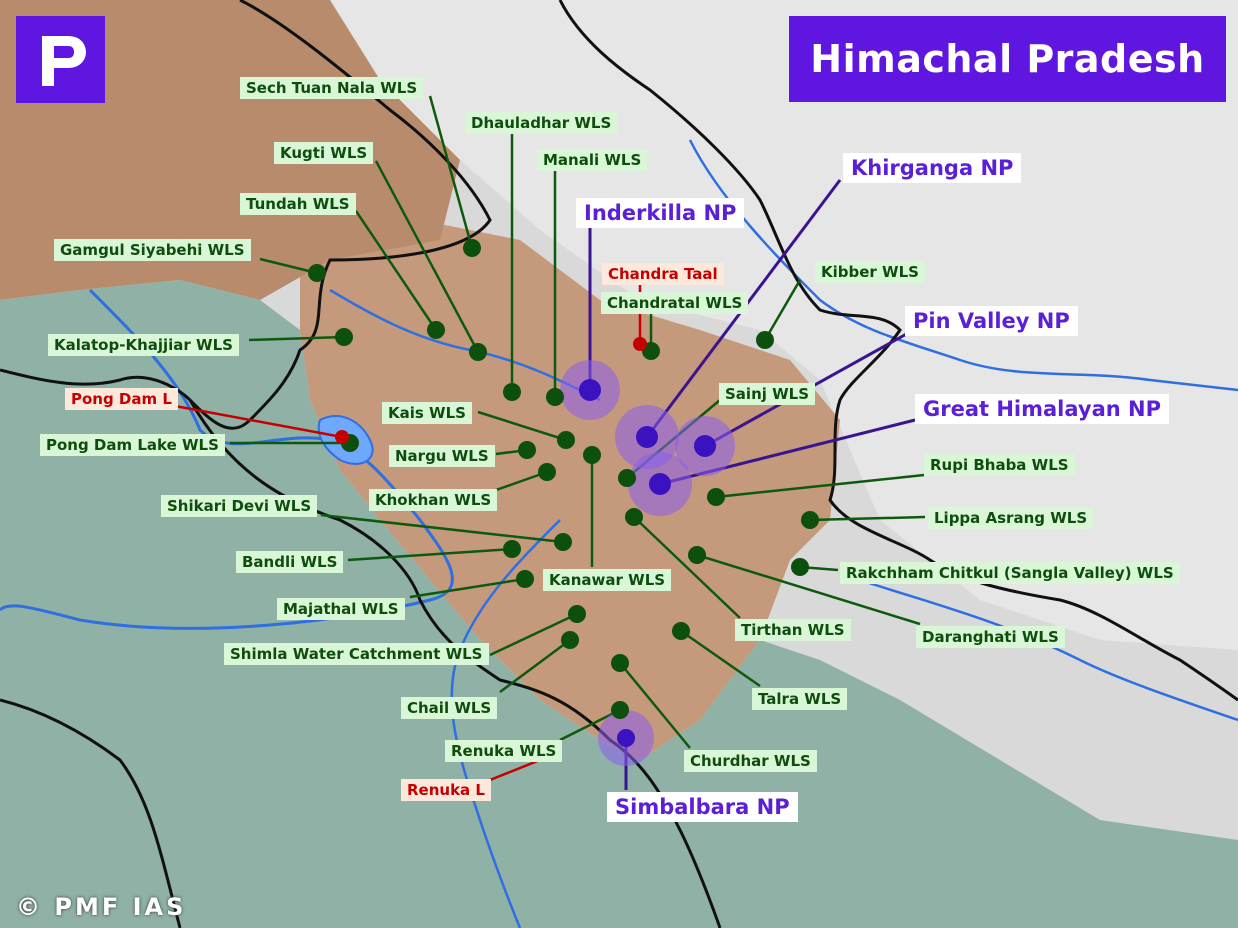  Describe the element at coordinates (555, 397) in the screenshot. I see `manali-dot` at that location.